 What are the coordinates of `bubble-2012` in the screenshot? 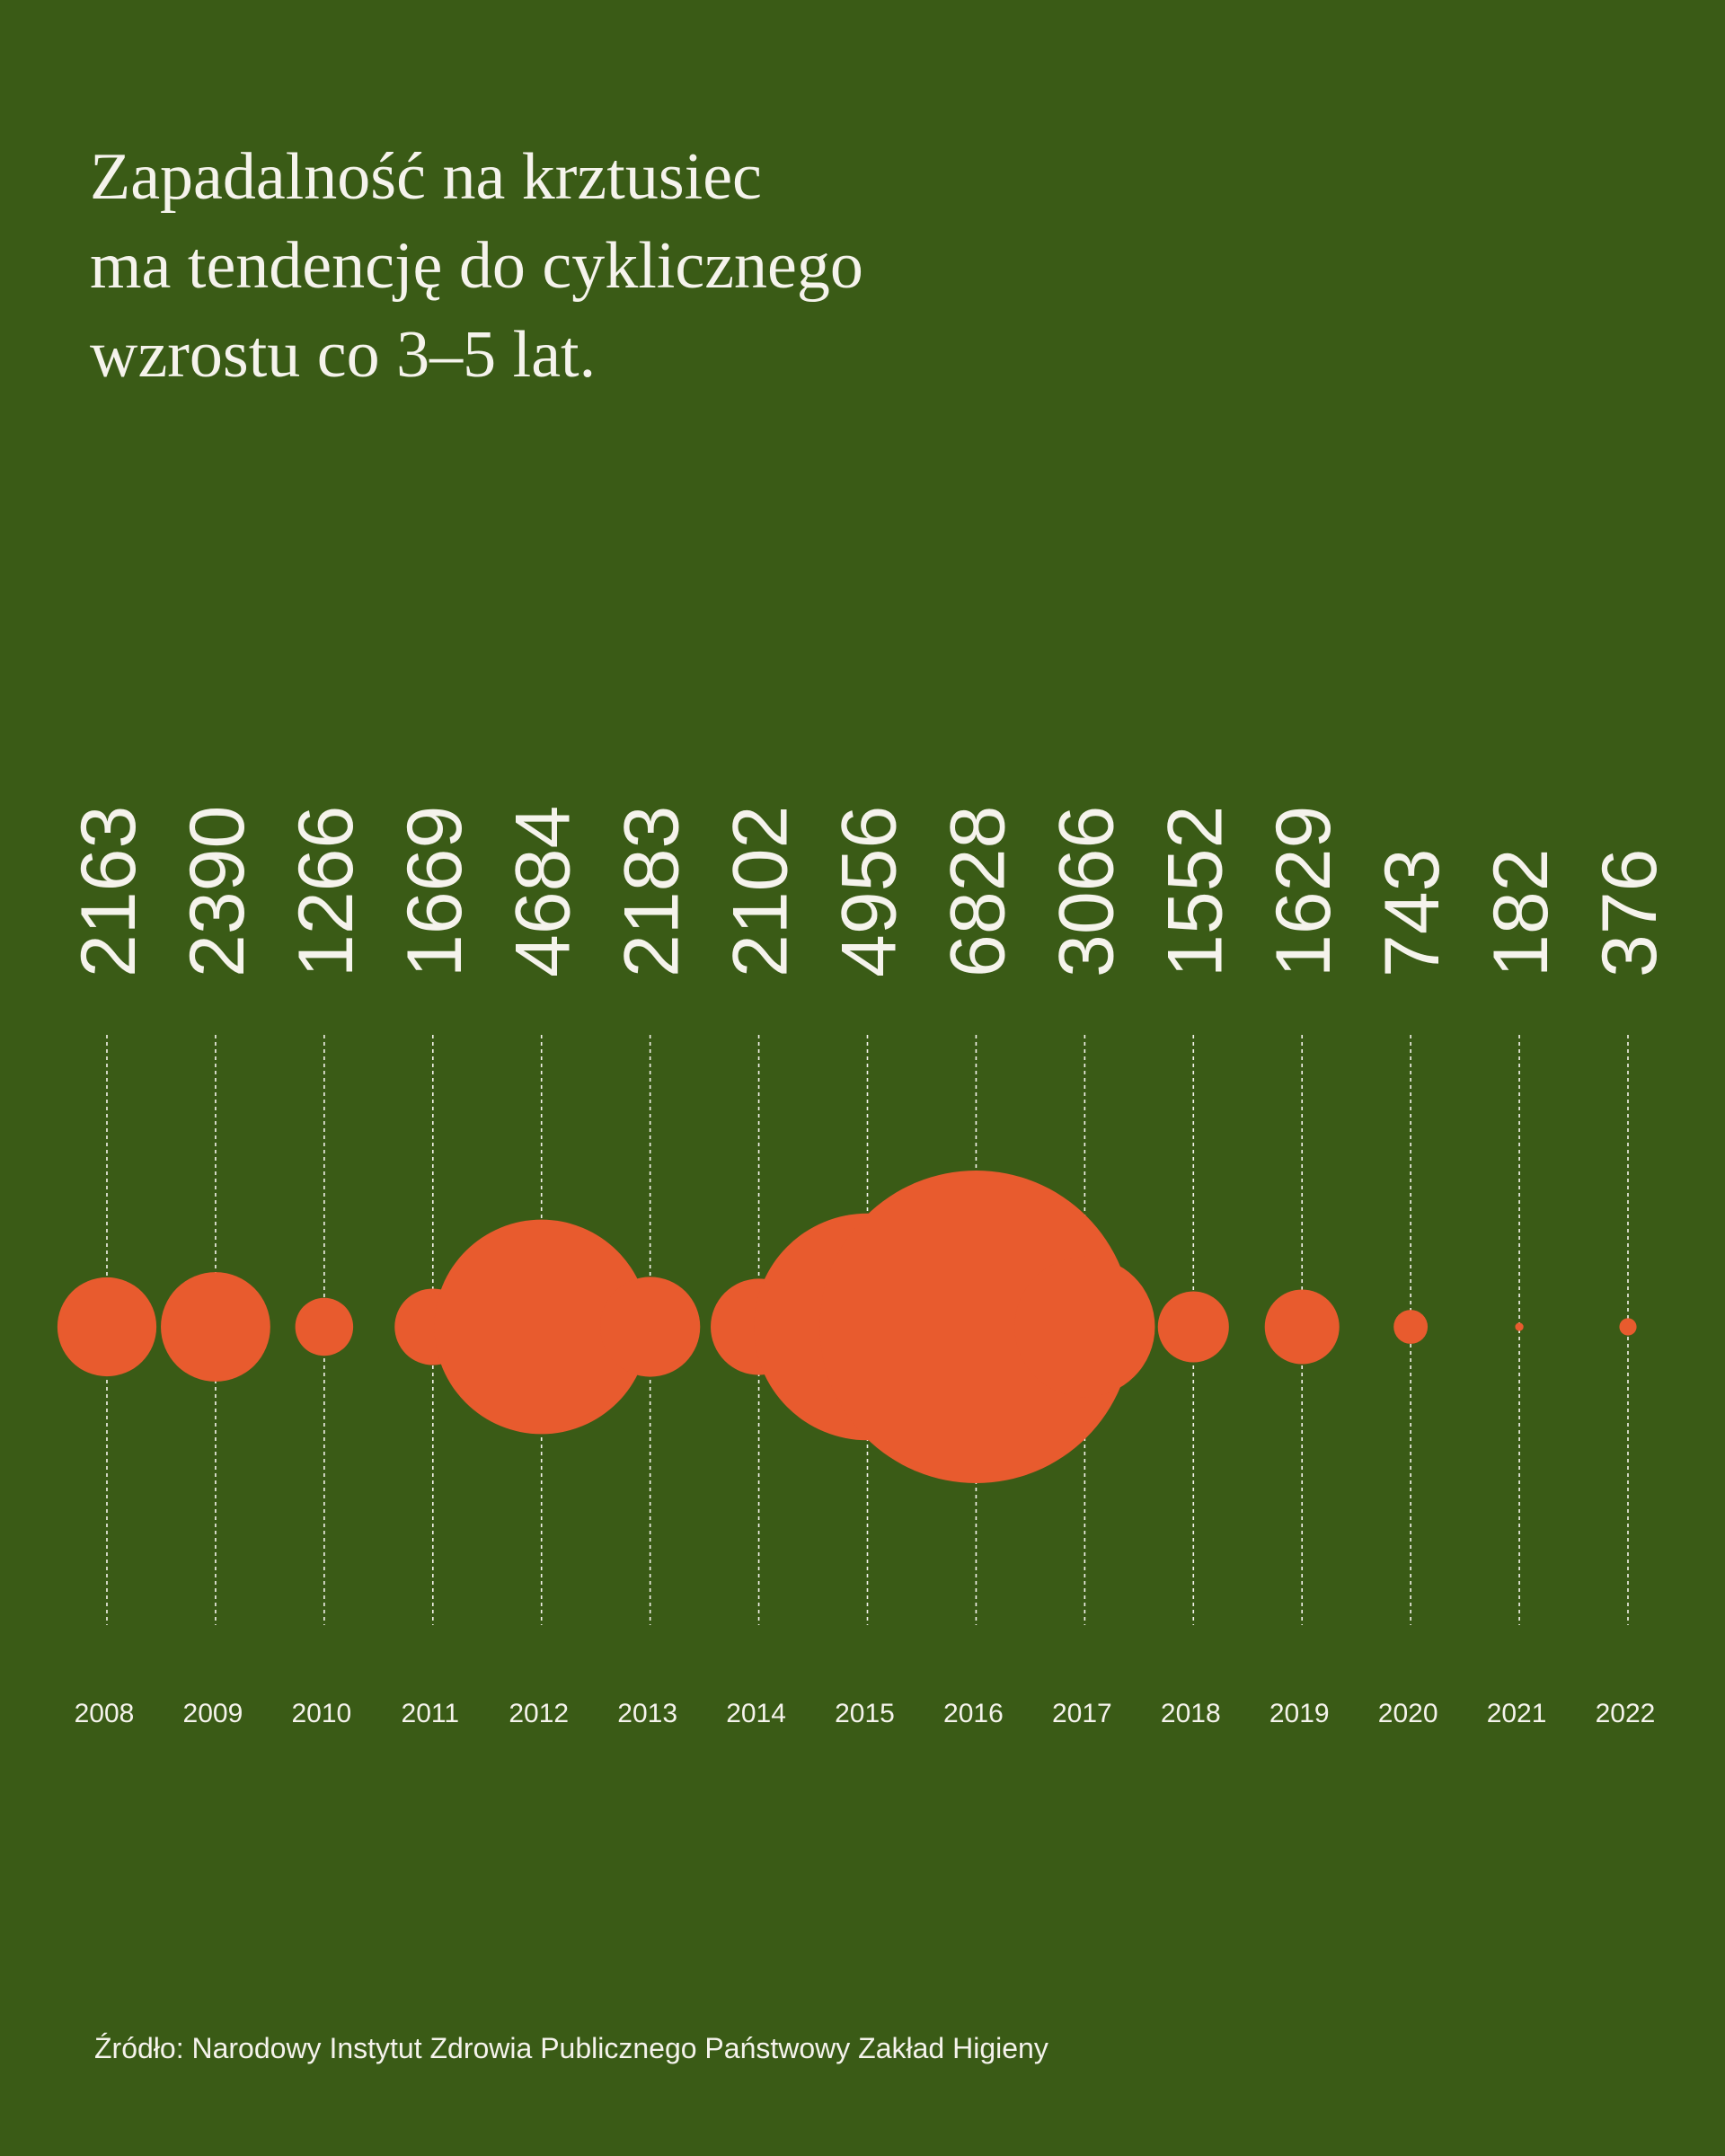 It's located at (542, 1327).